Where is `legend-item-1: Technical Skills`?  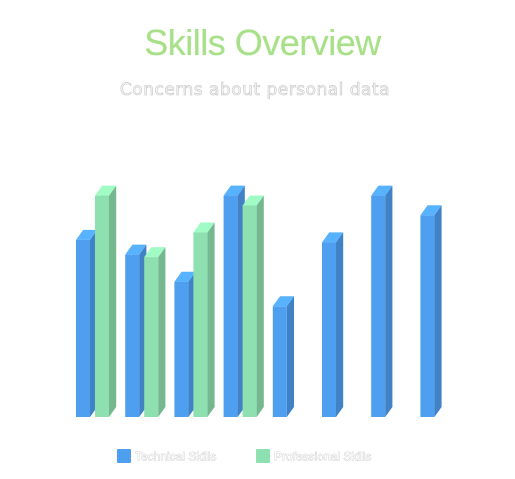 legend-item-1: Technical Skills is located at coordinates (167, 456).